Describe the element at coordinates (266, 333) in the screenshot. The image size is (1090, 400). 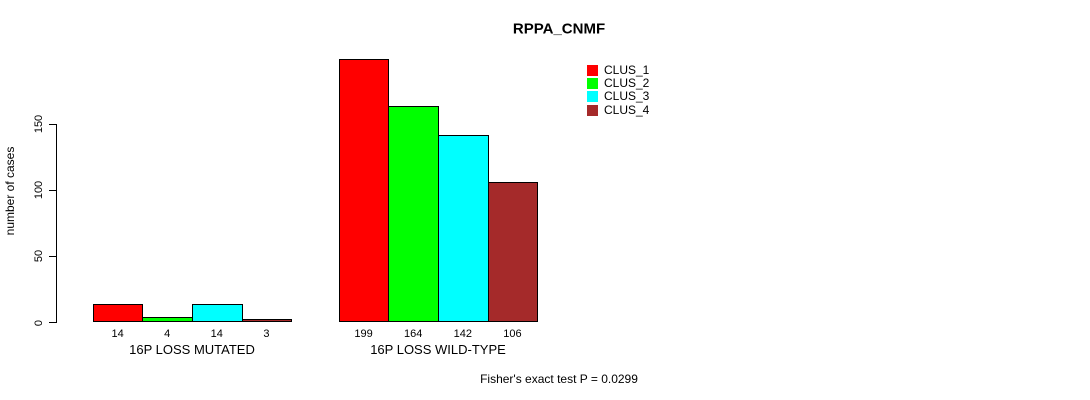
I see `bar-value-label: 3` at that location.